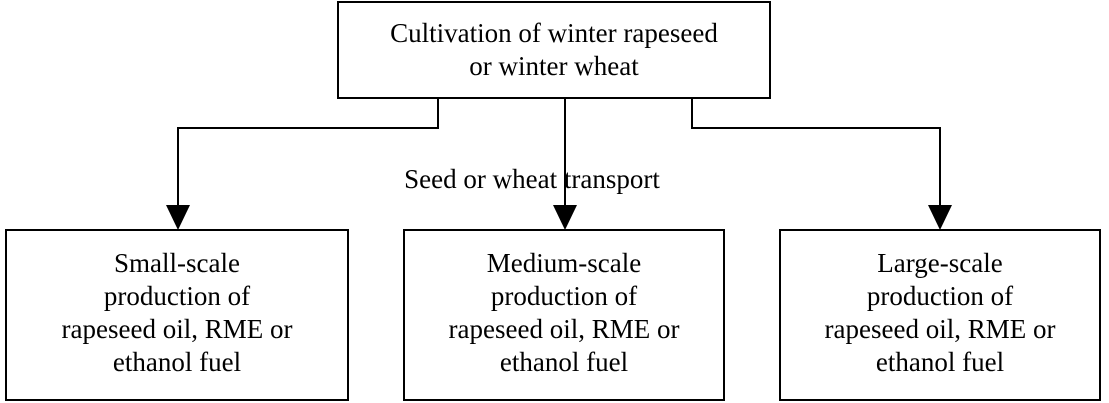  I want to click on node-label: Medium-scale, so click(564, 263).